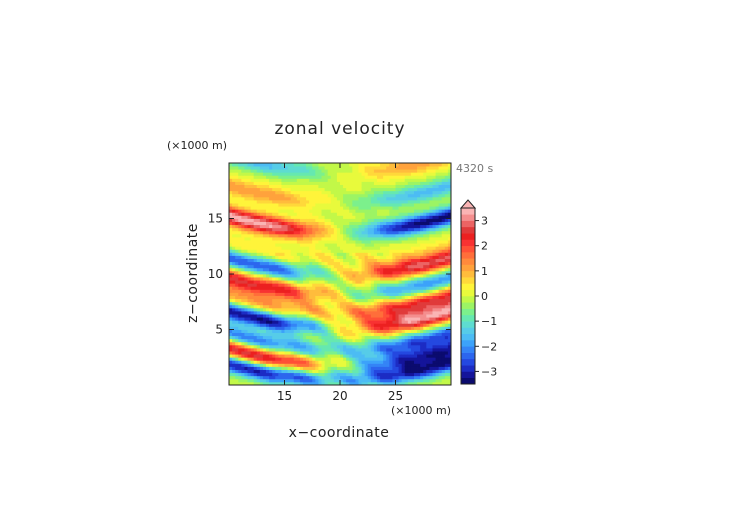 The height and width of the screenshot is (532, 752). What do you see at coordinates (474, 168) in the screenshot?
I see `time-label: 4320 s` at bounding box center [474, 168].